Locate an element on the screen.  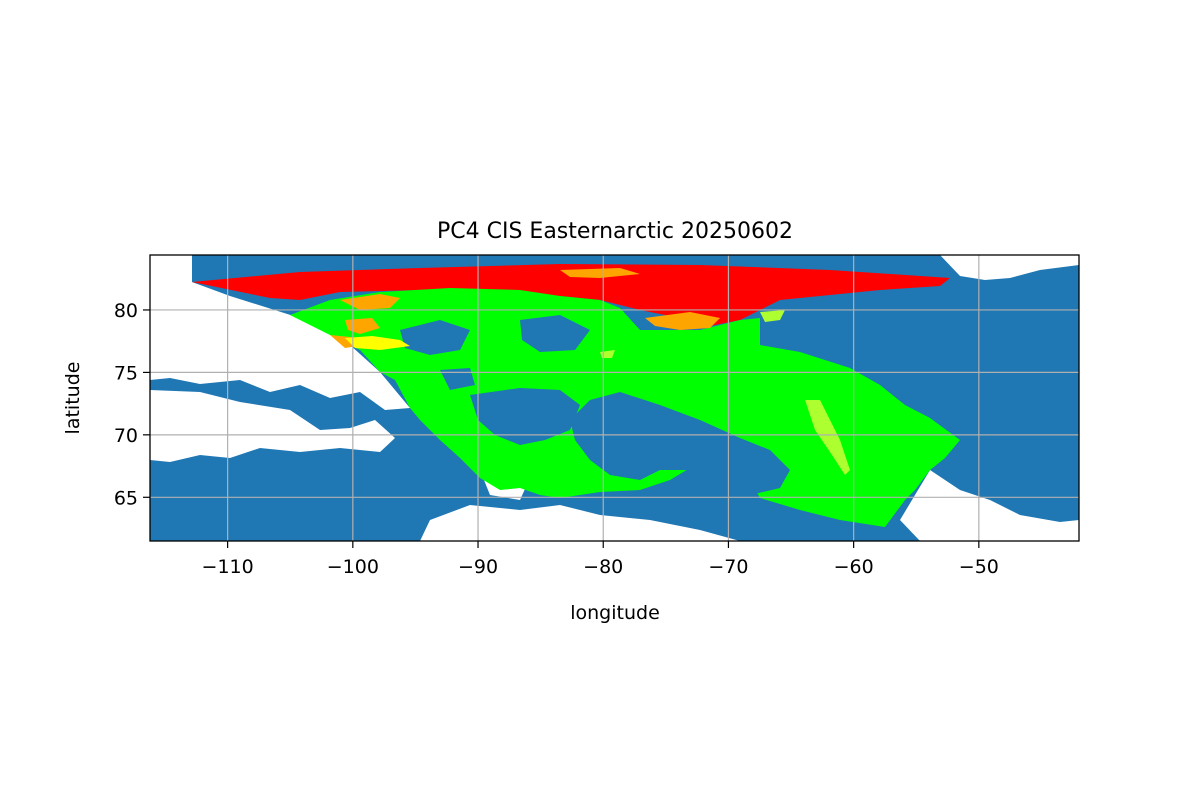
map-title: PC4 CIS Easternarctic 20250602 is located at coordinates (615, 231).